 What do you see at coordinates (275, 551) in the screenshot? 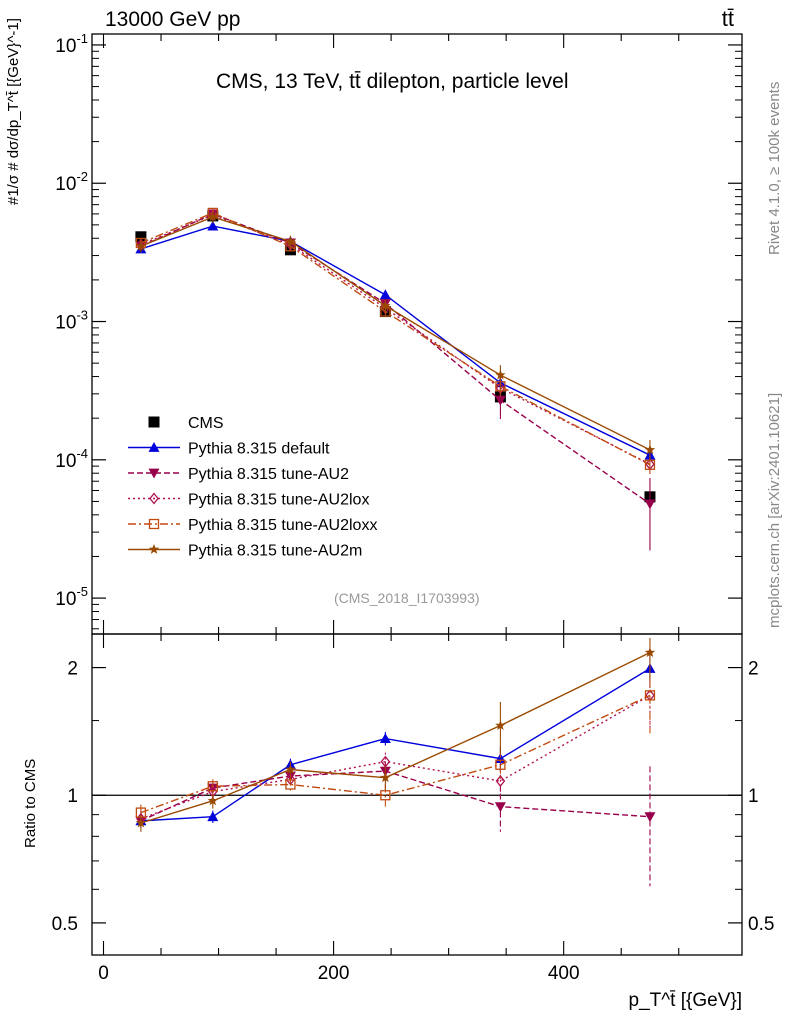
I see `legend-label: Pythia 8.315 tune-AU2m` at bounding box center [275, 551].